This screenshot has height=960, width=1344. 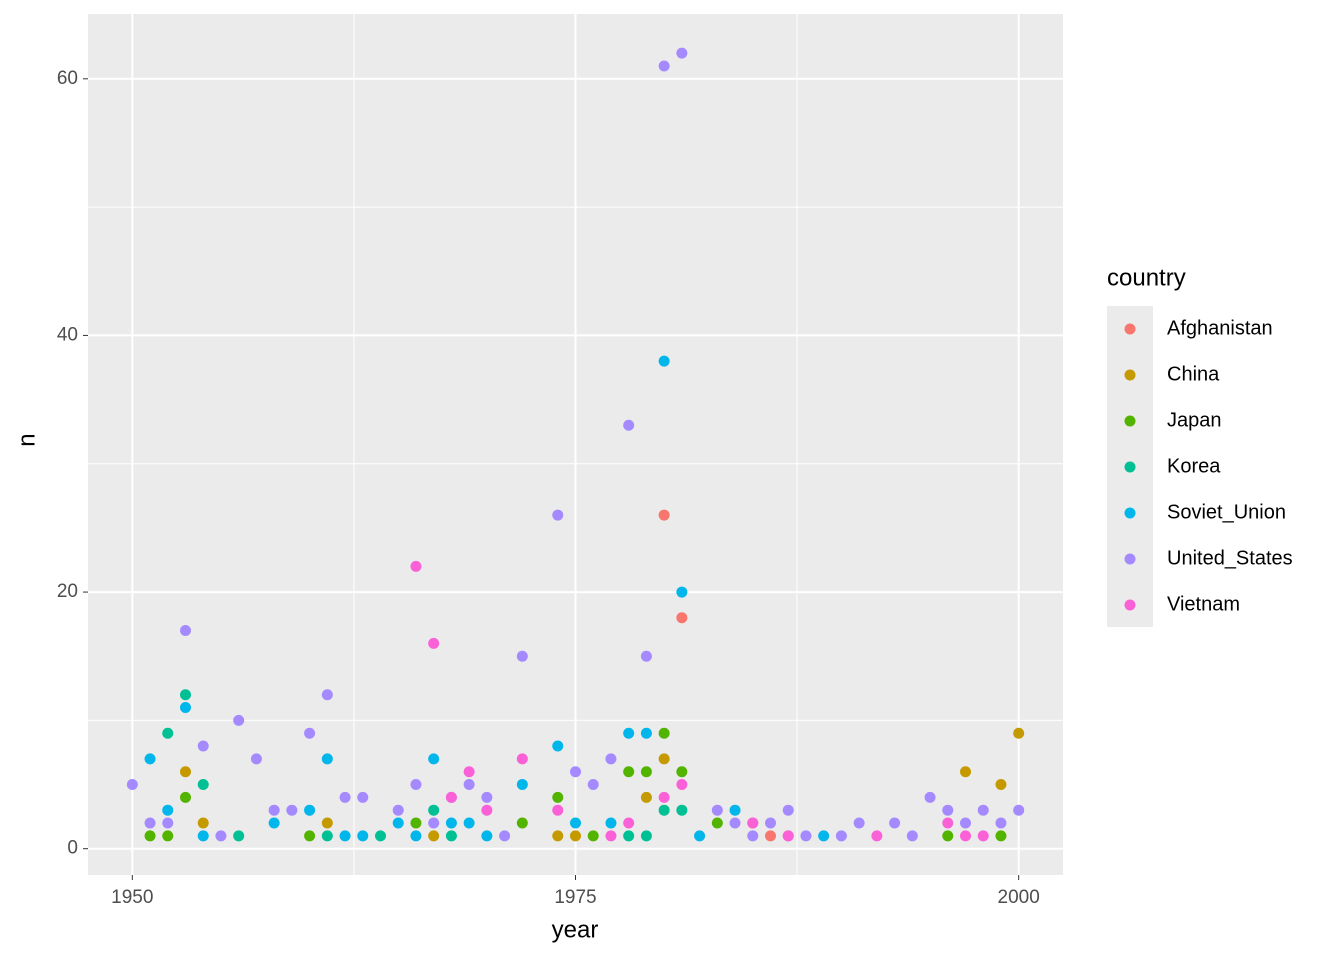 I want to click on legend-label: Afghanistan, so click(x=1220, y=328).